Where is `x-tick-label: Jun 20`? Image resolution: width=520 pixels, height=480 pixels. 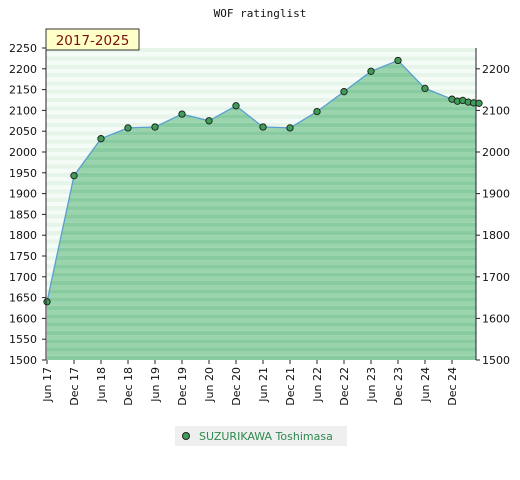
x-tick-label: Jun 20 is located at coordinates (209, 385).